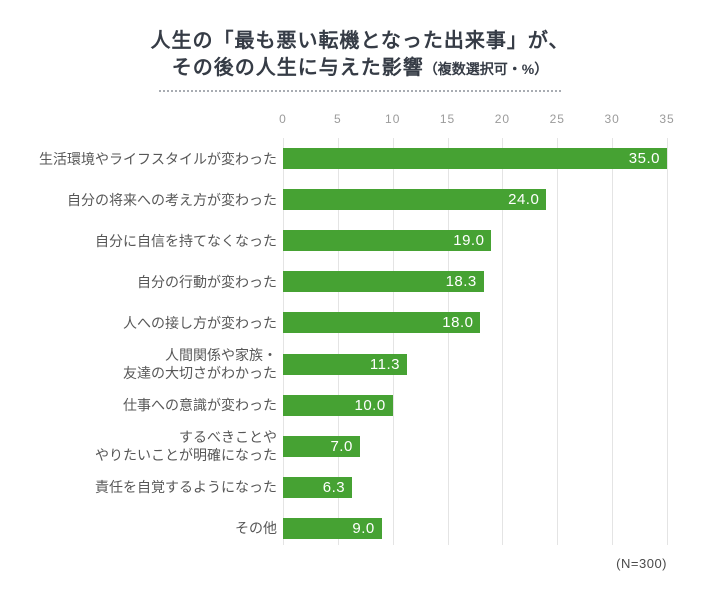  What do you see at coordinates (321, 446) in the screenshot?
I see `bar: 7.0` at bounding box center [321, 446].